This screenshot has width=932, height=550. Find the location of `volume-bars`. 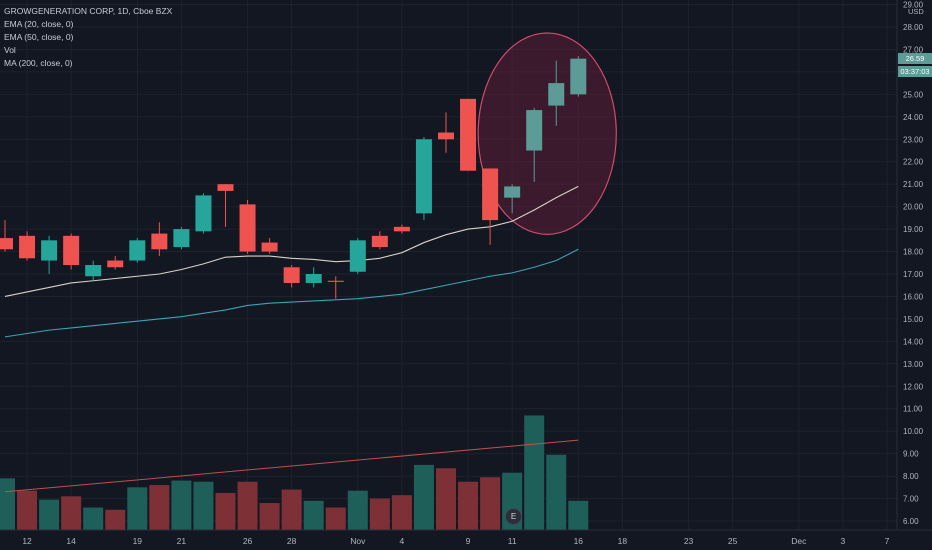

volume-bars is located at coordinates (294, 472).